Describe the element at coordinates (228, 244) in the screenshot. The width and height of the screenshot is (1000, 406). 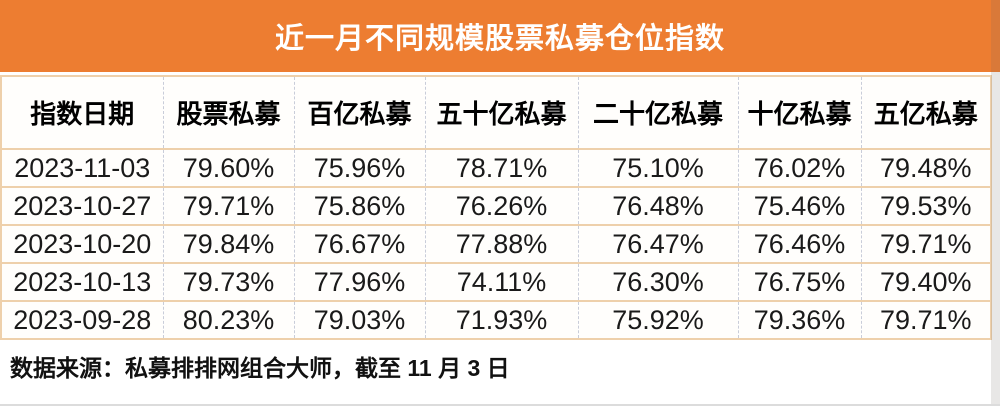
I see `value-cell: 79.84%` at that location.